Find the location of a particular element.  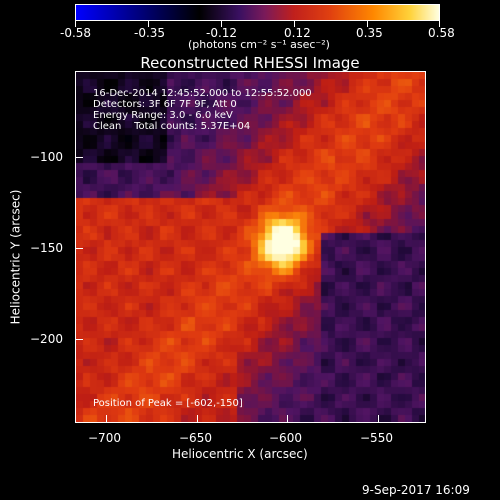

peak-position: Position of Peak = [-602,-150] is located at coordinates (168, 403).